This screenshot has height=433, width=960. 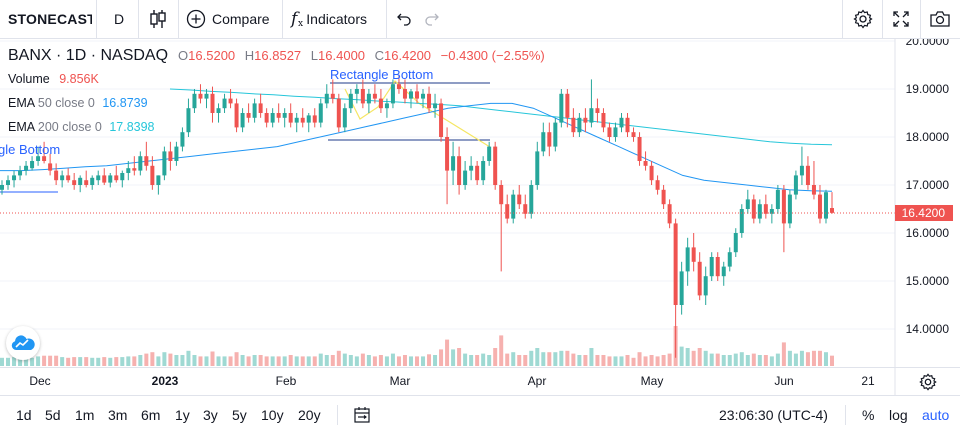 What do you see at coordinates (404, 19) in the screenshot?
I see `undo-button` at bounding box center [404, 19].